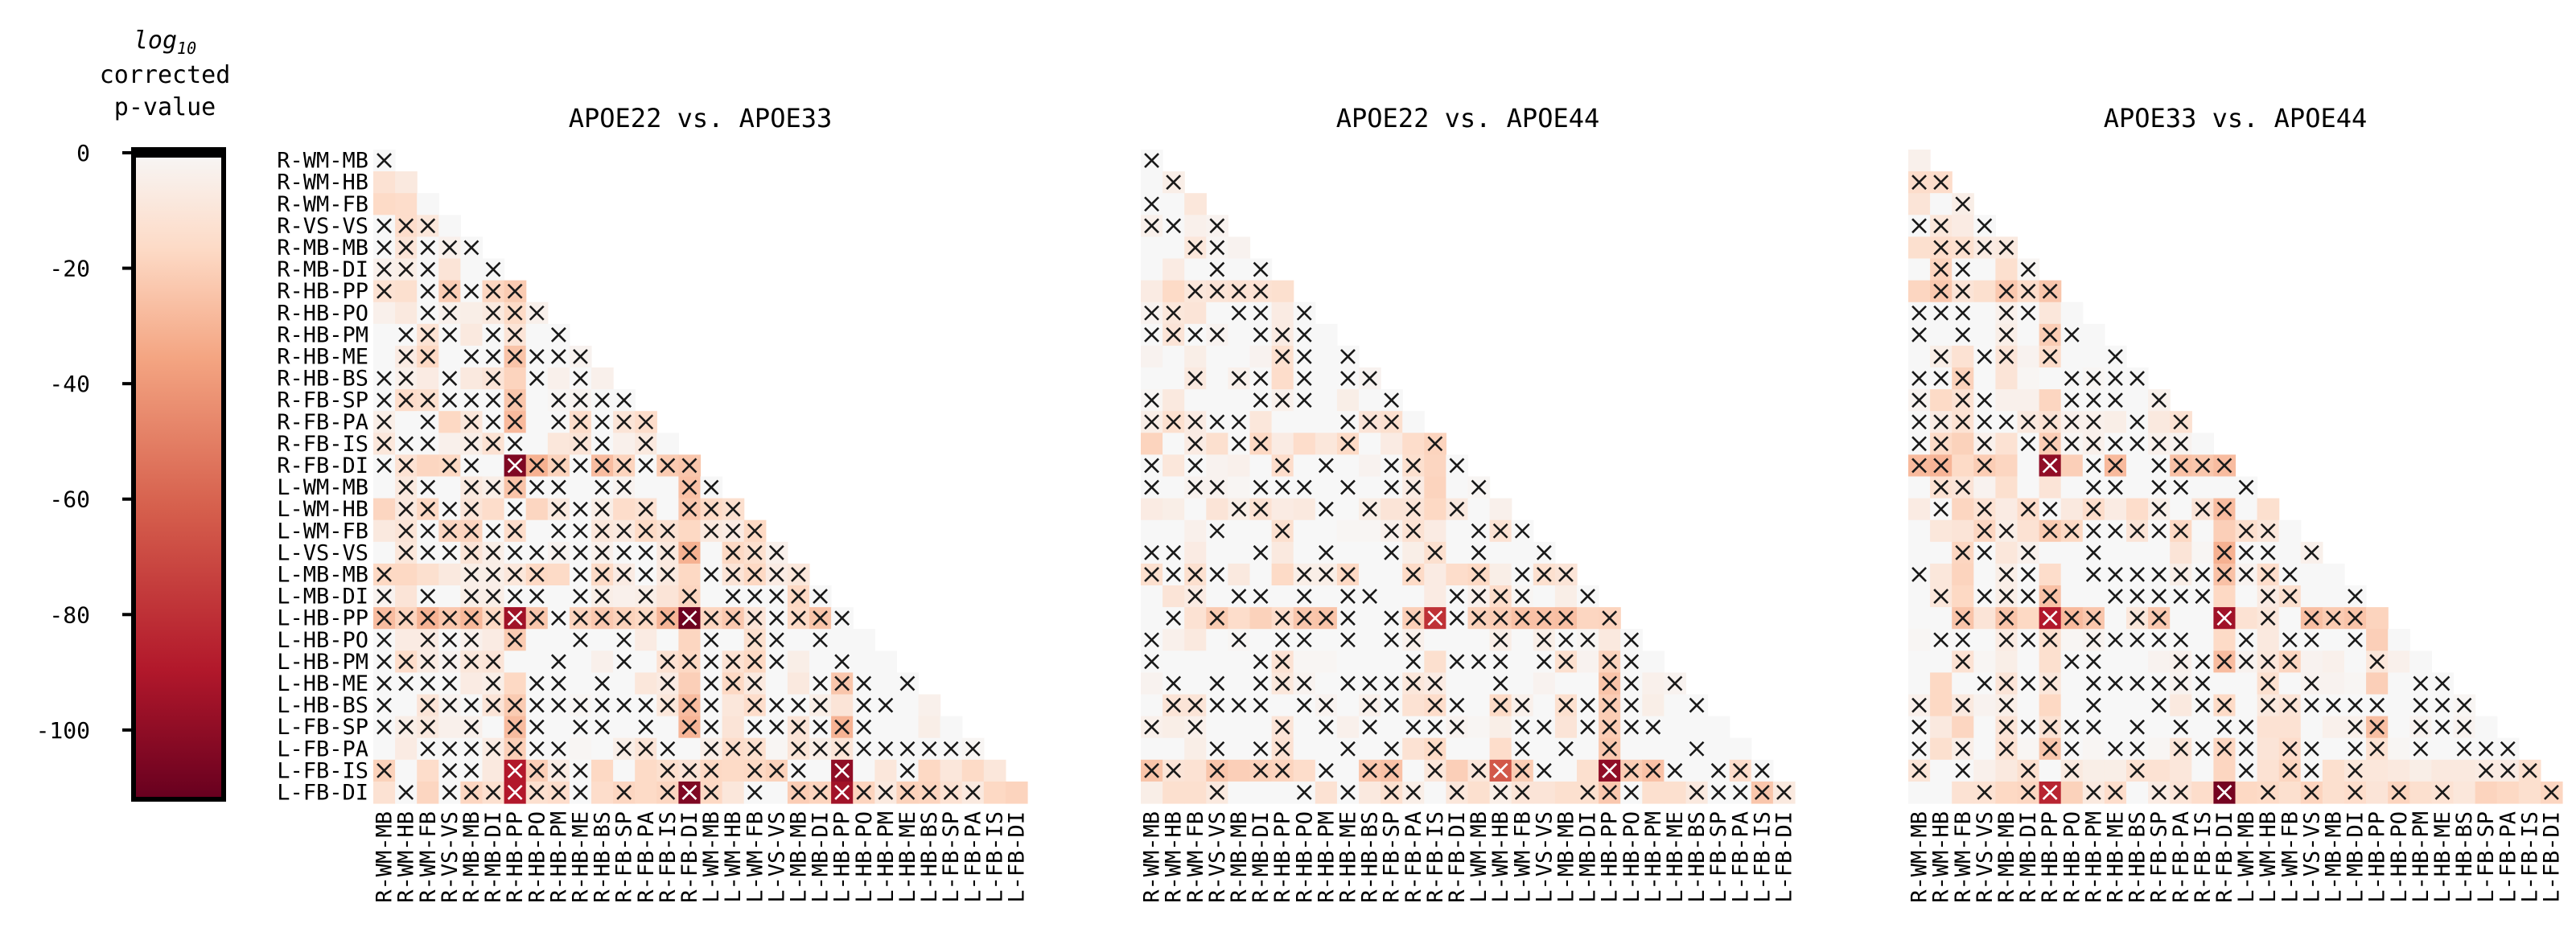 The image size is (2576, 944). Describe the element at coordinates (603, 857) in the screenshot. I see `column-label: R-HB-BS` at that location.